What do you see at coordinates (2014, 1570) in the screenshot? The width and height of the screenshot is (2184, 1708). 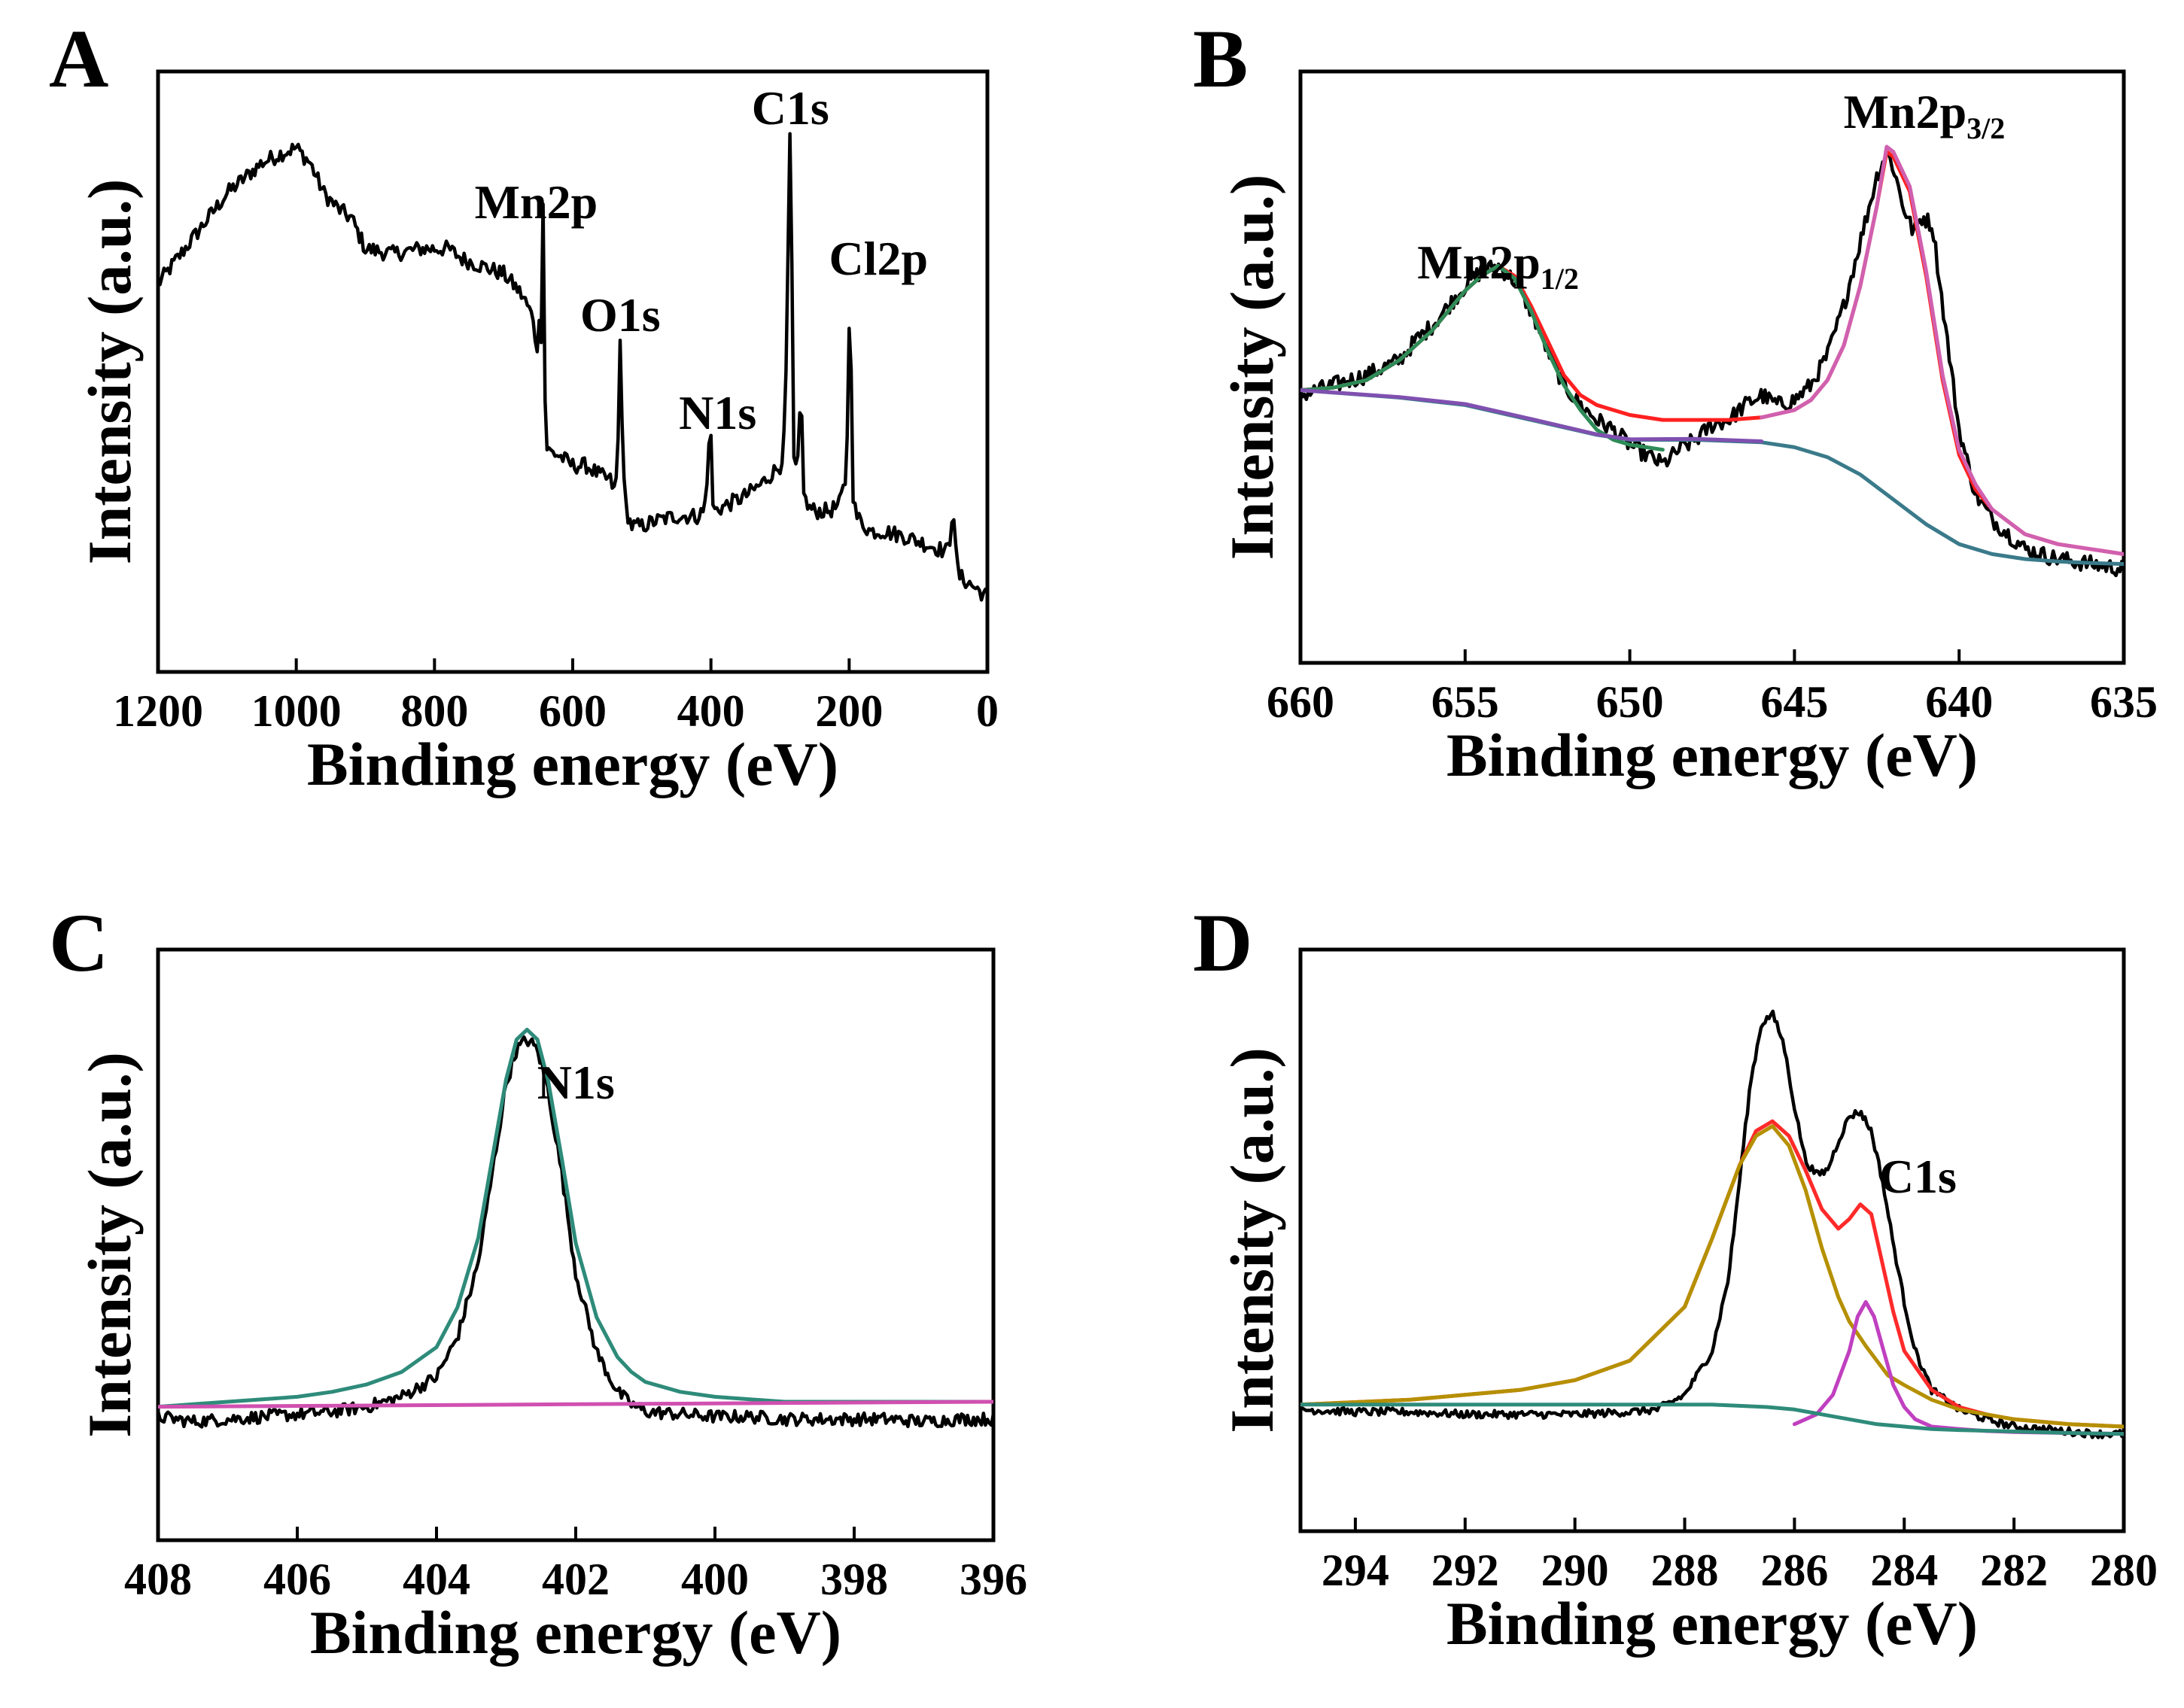 I see `x-tick-label: 282` at bounding box center [2014, 1570].